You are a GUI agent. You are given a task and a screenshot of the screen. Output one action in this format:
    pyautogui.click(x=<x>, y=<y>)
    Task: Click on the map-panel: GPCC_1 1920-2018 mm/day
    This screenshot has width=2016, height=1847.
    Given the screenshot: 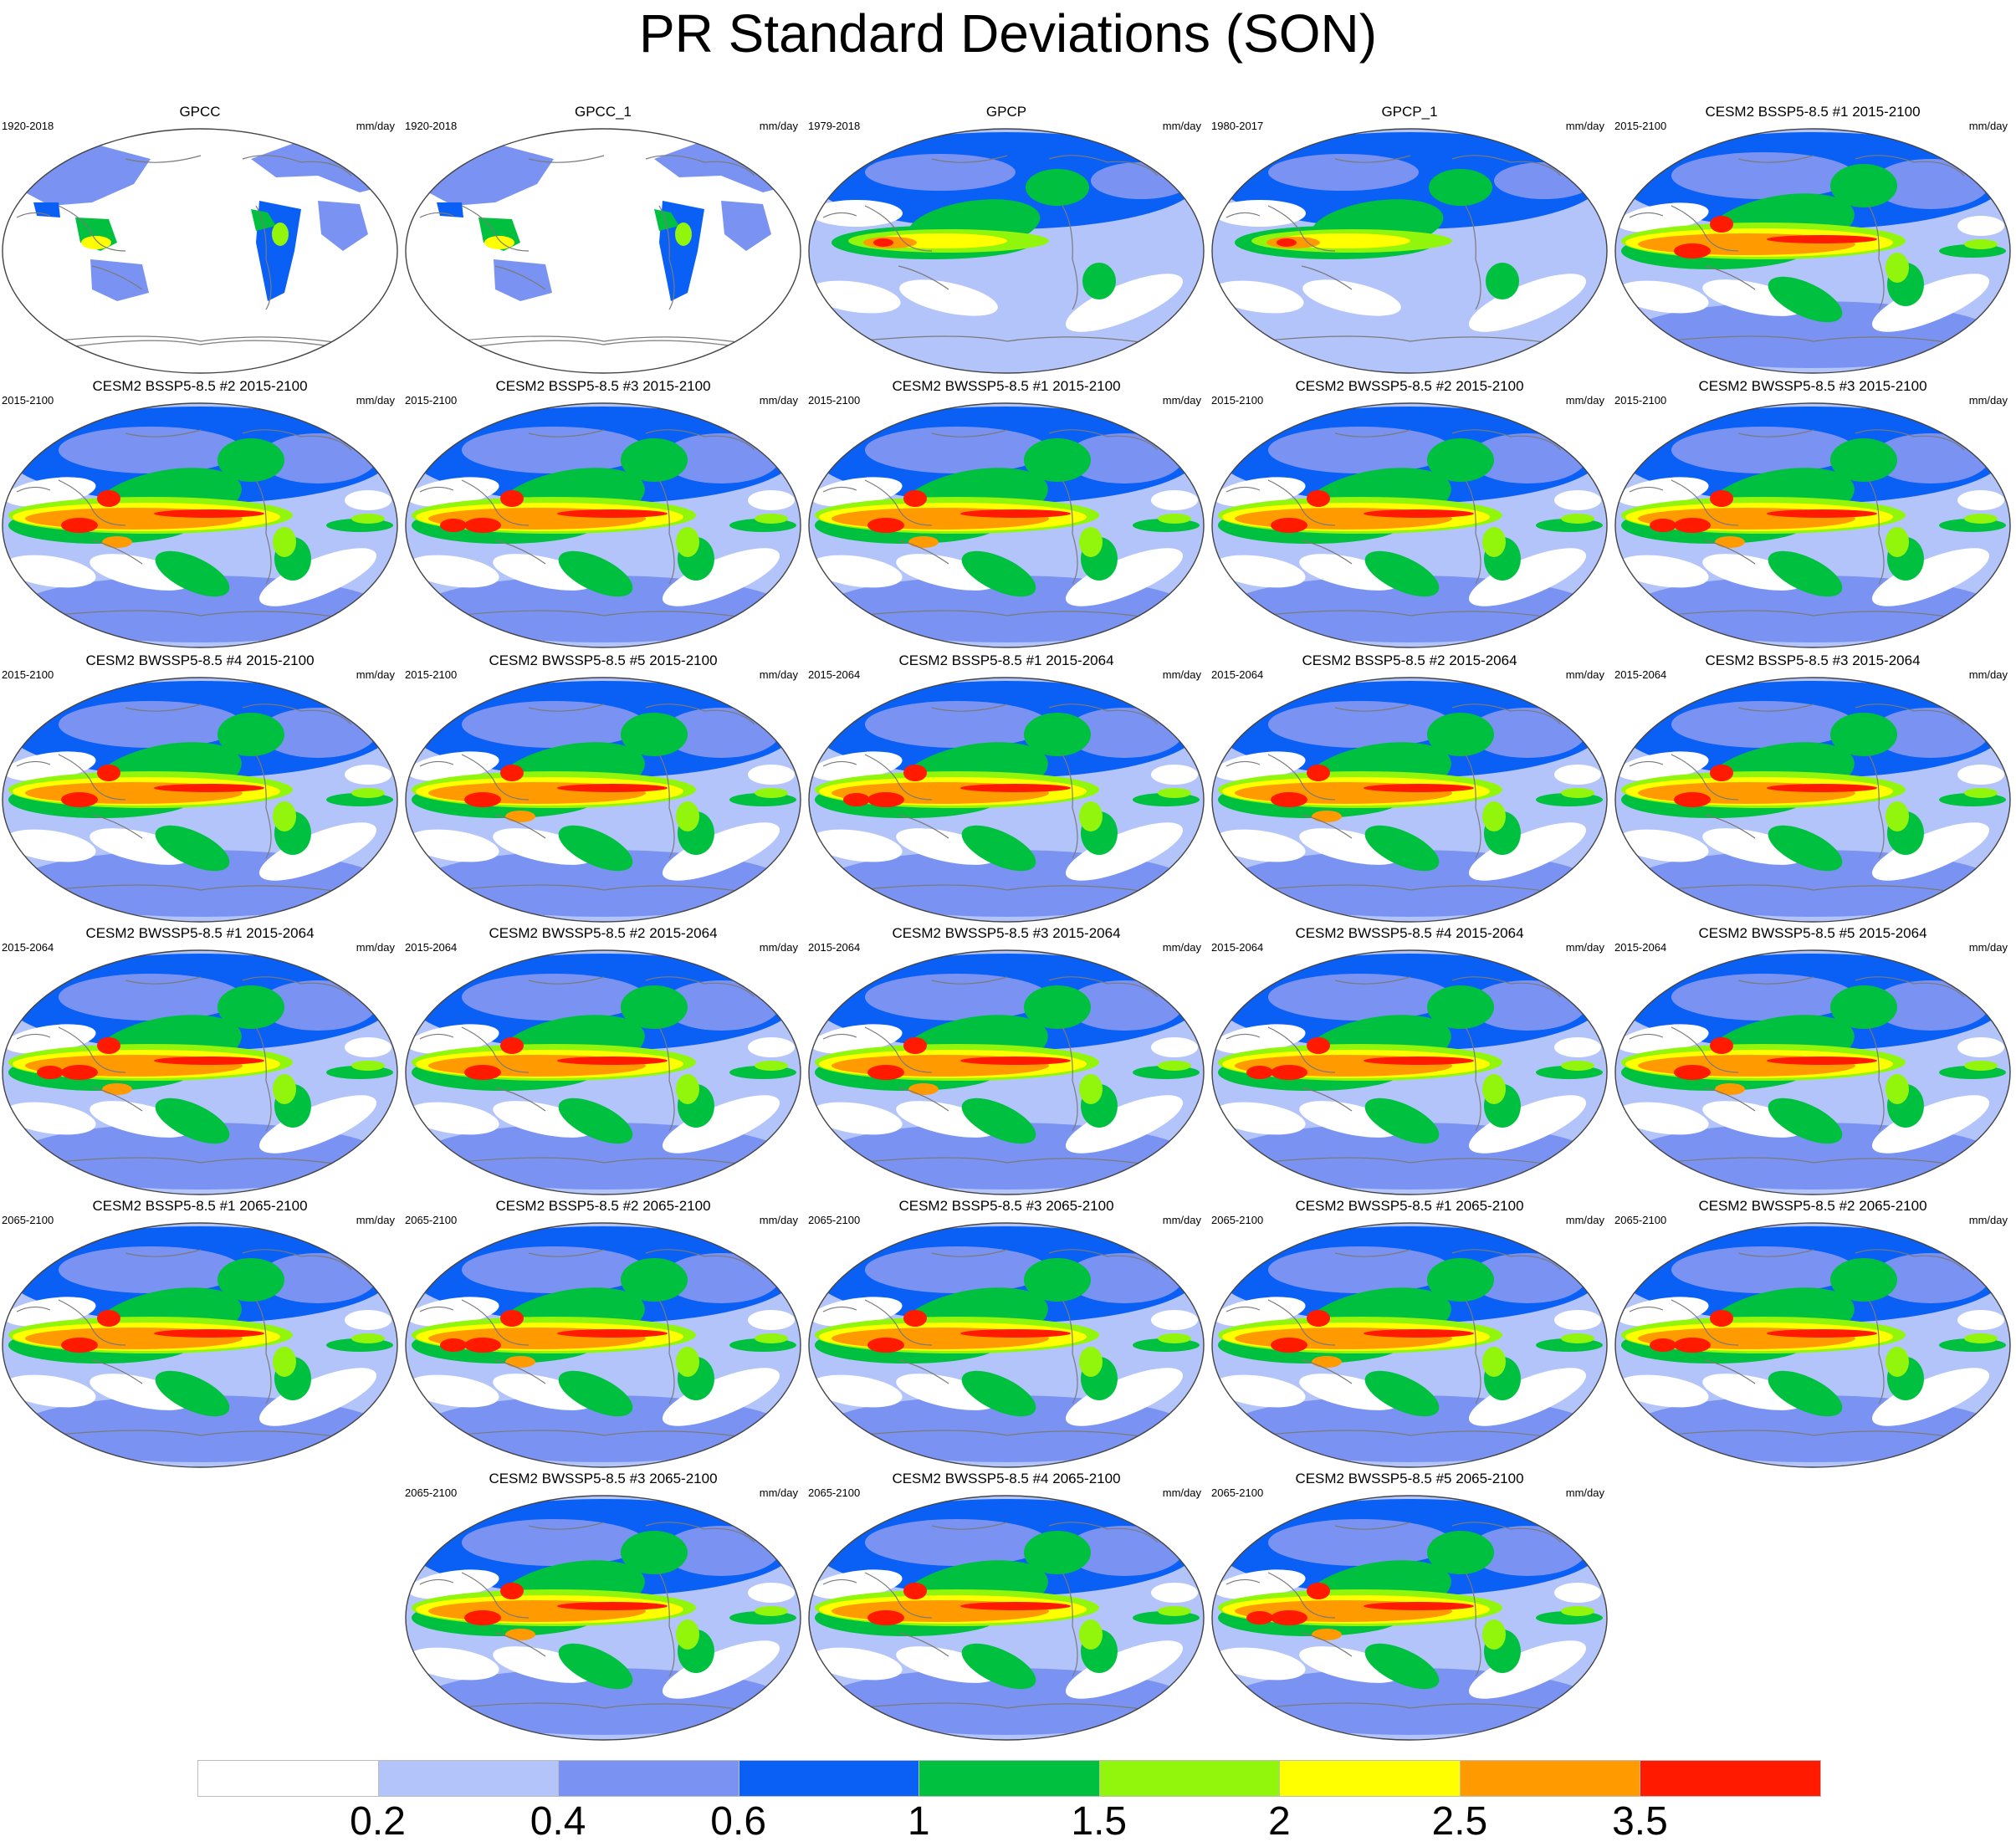 What is the action you would take?
    pyautogui.click(x=603, y=240)
    